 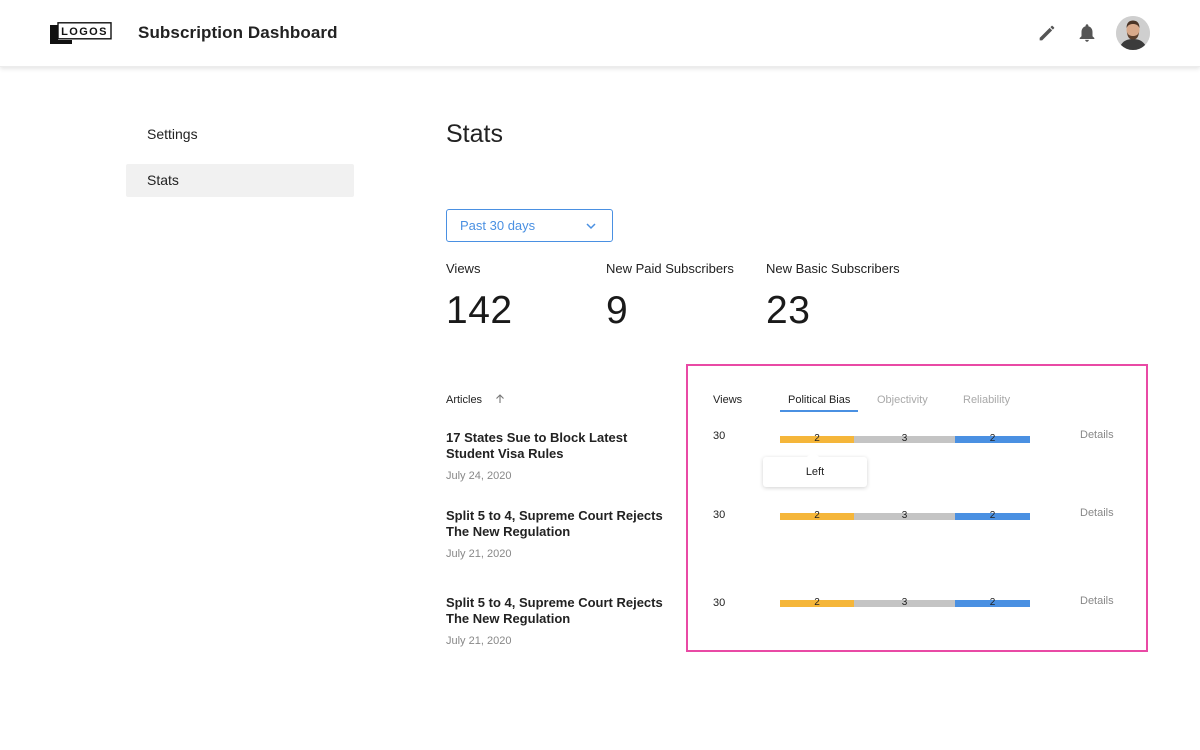 What do you see at coordinates (788, 310) in the screenshot?
I see `stat-value: 23` at bounding box center [788, 310].